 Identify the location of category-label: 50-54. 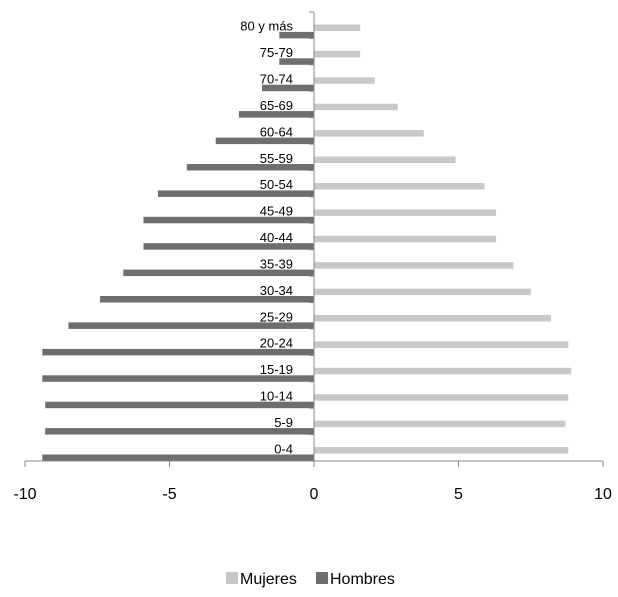
(276, 184).